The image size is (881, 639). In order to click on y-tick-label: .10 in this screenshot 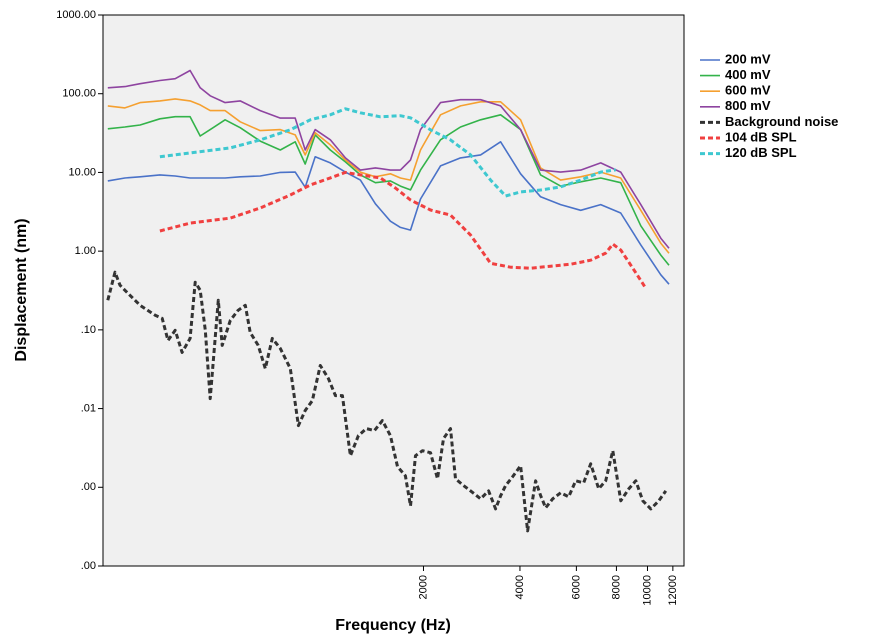, I will do `click(88, 330)`.